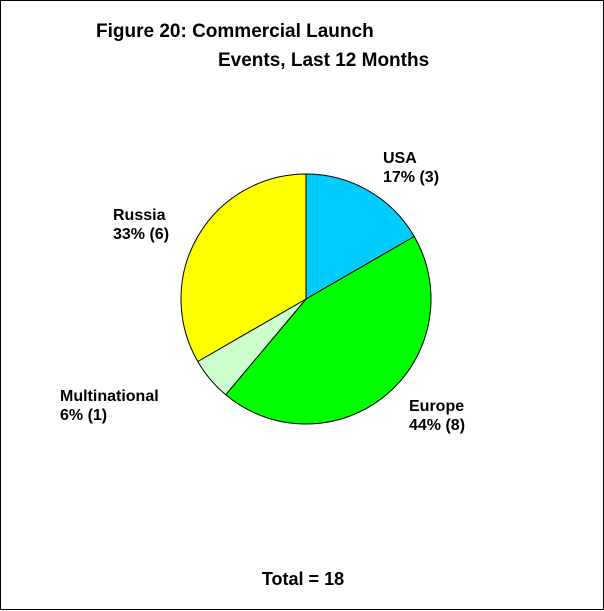 The image size is (604, 611). What do you see at coordinates (360, 236) in the screenshot?
I see `pie-slice-usa` at bounding box center [360, 236].